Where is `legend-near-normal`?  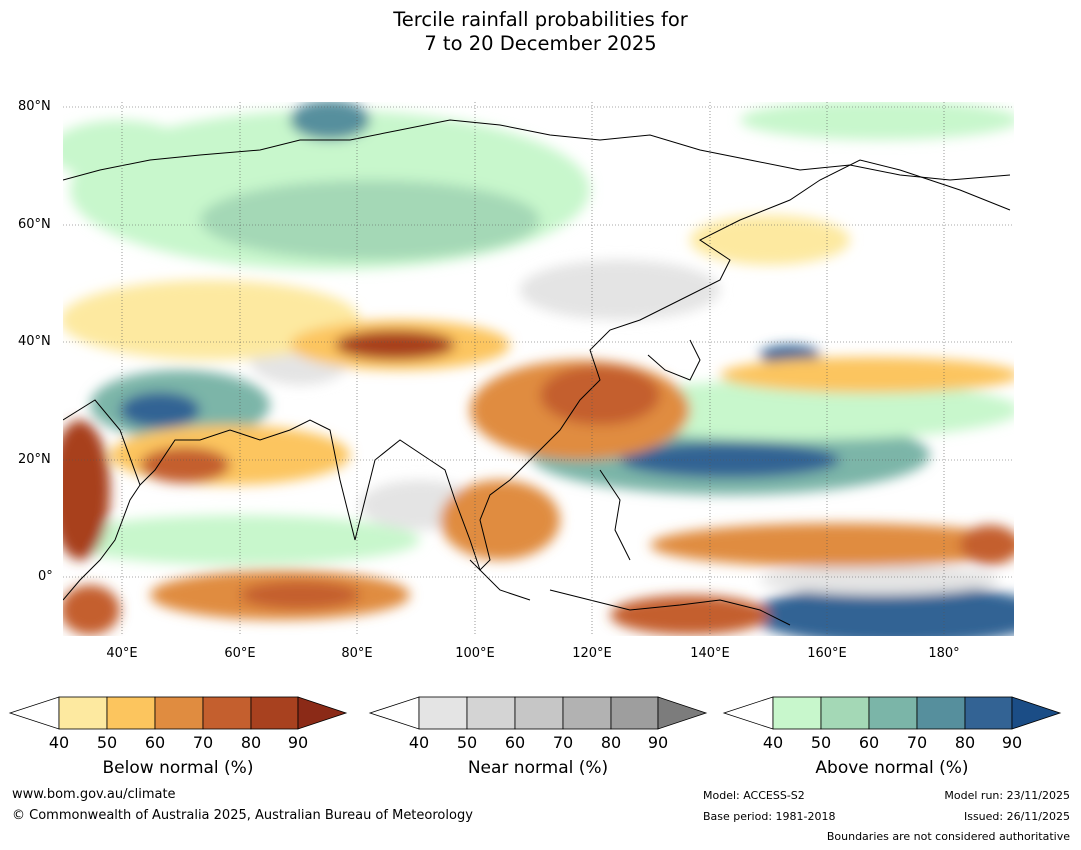 legend-near-normal is located at coordinates (538, 713).